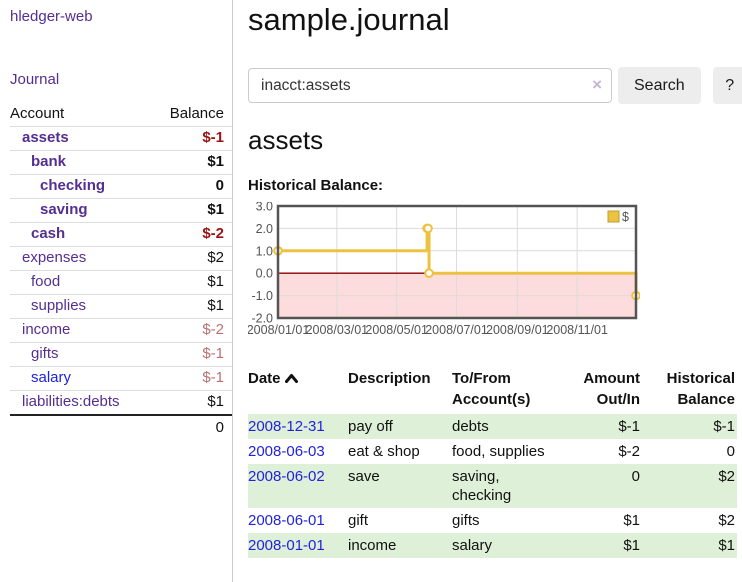 The image size is (742, 582). Describe the element at coordinates (48, 233) in the screenshot. I see `account-link-cash: cash` at that location.